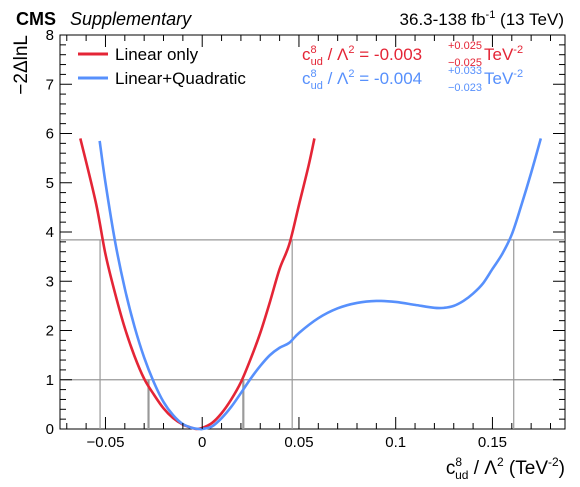 This screenshot has width=580, height=487. Describe the element at coordinates (50, 331) in the screenshot. I see `y-tick-label: 2` at that location.